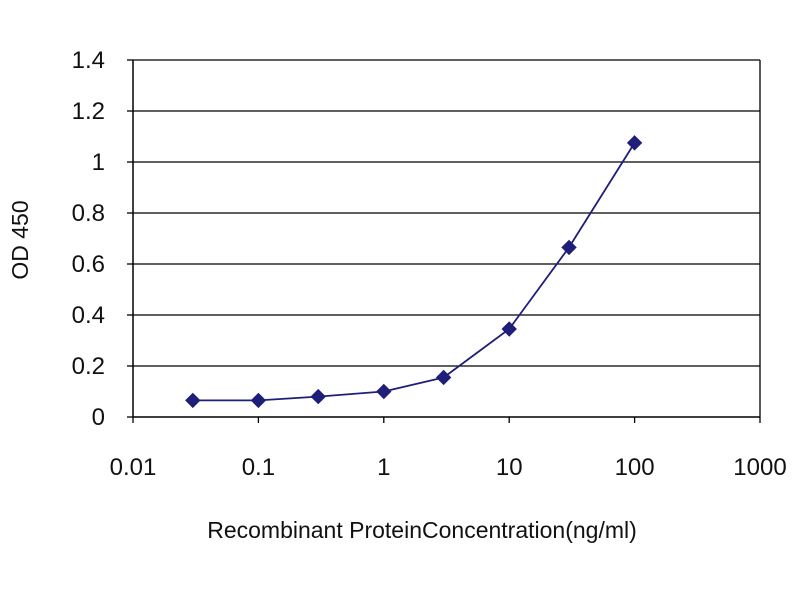 The width and height of the screenshot is (800, 600). Describe the element at coordinates (88, 264) in the screenshot. I see `y-tick-label: 0.6` at that location.